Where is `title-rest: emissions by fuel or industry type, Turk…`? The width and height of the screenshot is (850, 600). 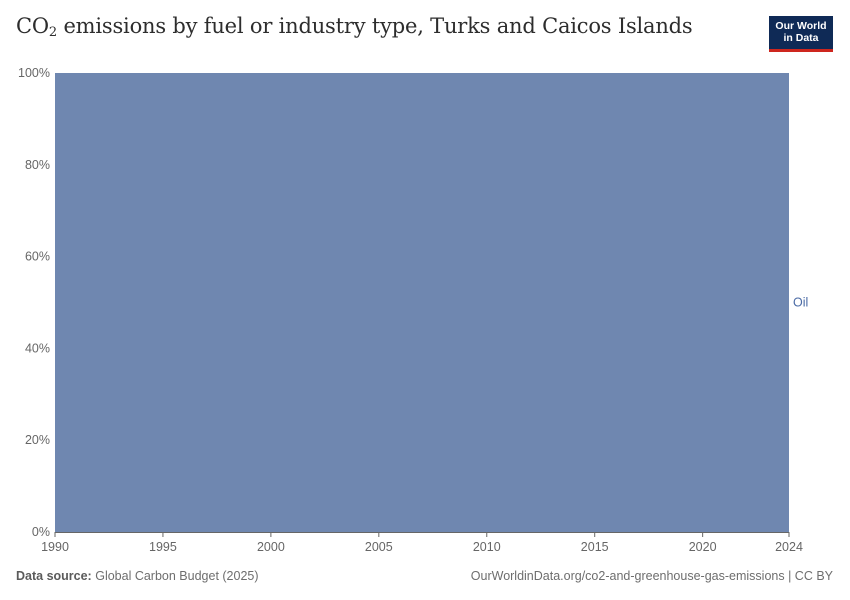
title-rest: emissions by fuel or industry type, Turk… is located at coordinates (374, 26).